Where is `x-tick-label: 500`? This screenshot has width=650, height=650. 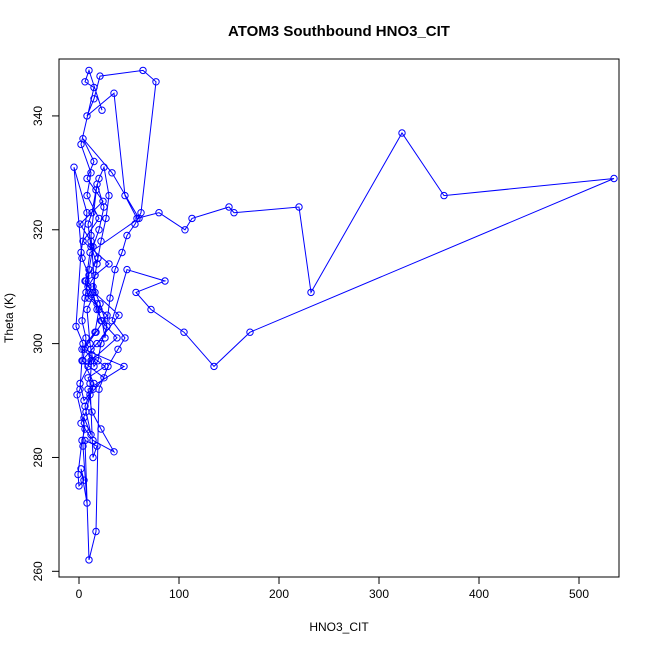 x-tick-label: 500 is located at coordinates (579, 594).